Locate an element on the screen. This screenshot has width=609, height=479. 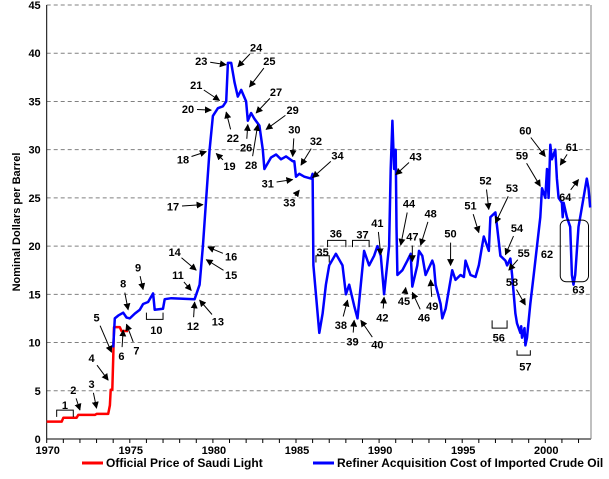
annotation-label-20: 20 is located at coordinates (188, 110).